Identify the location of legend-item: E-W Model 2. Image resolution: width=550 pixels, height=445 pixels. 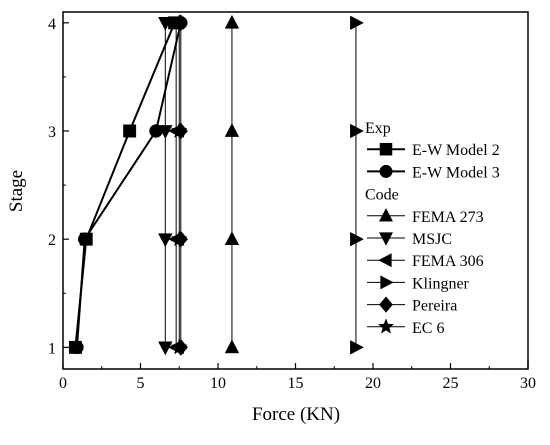
(433, 150).